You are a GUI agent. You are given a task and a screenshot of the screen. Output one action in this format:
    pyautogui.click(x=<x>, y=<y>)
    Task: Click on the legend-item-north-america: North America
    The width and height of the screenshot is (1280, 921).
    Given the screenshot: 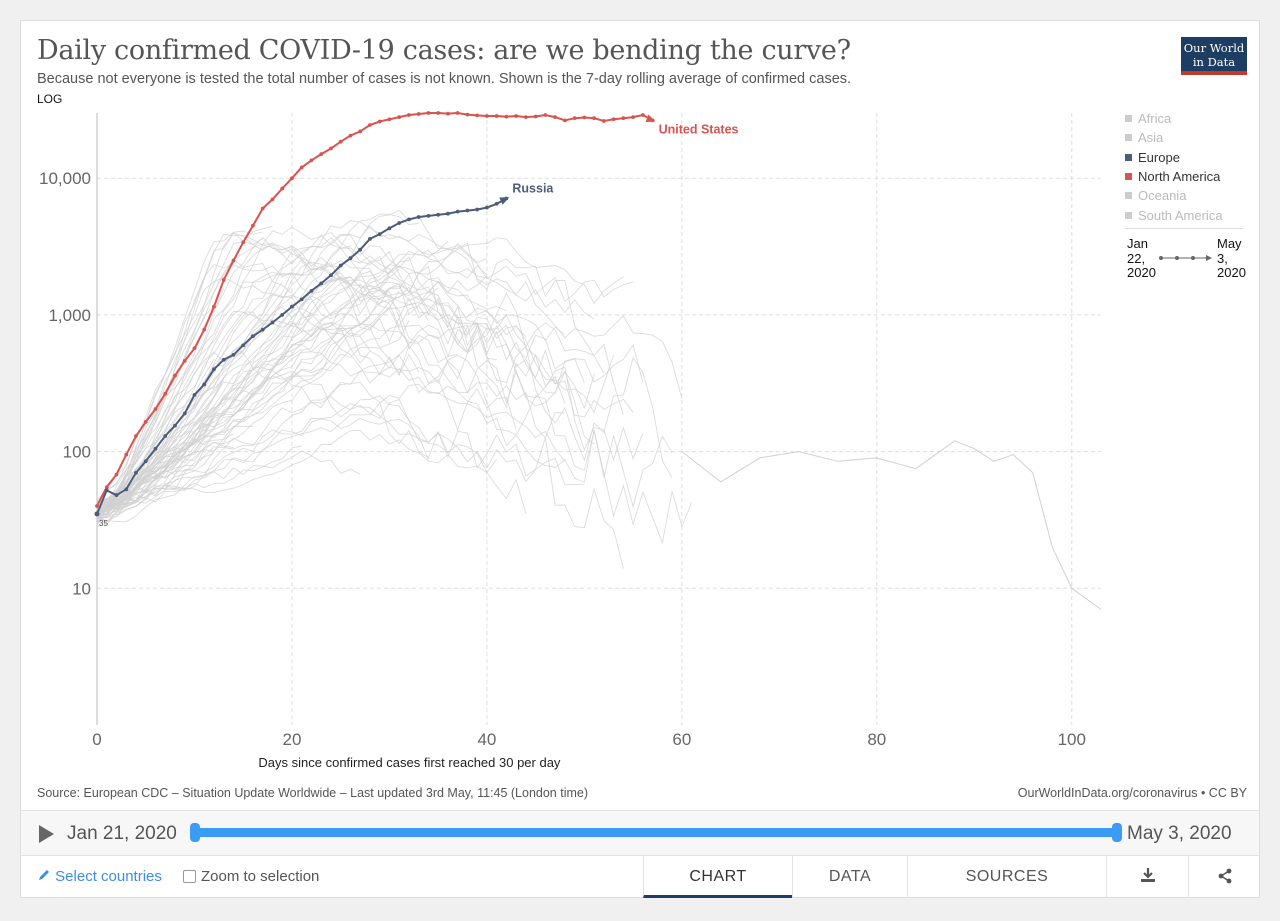 What is the action you would take?
    pyautogui.click(x=1174, y=176)
    